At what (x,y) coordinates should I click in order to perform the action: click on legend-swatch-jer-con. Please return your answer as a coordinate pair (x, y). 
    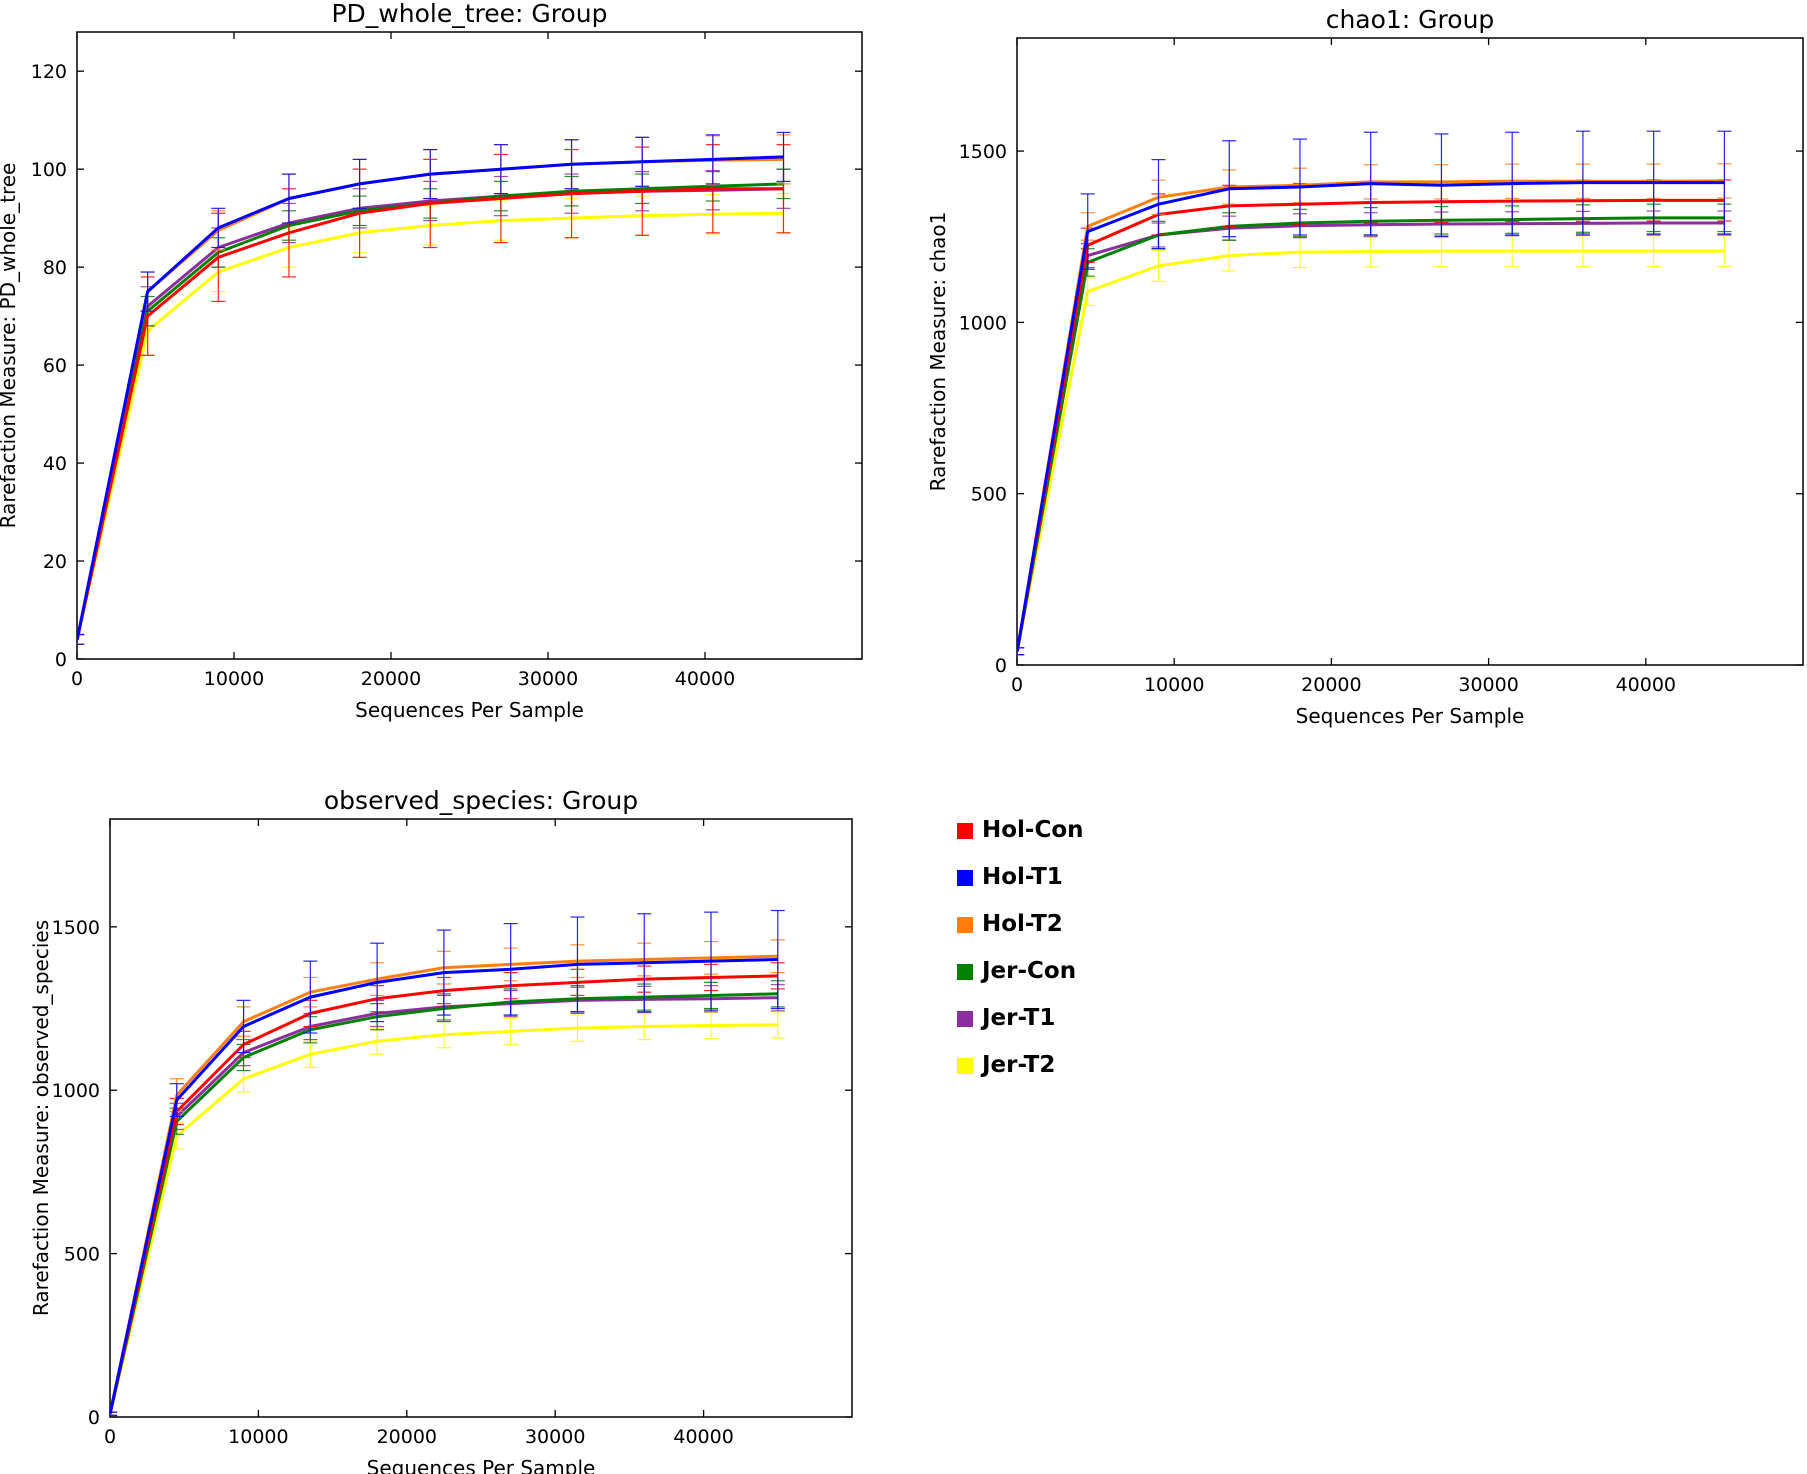
    Looking at the image, I should click on (965, 972).